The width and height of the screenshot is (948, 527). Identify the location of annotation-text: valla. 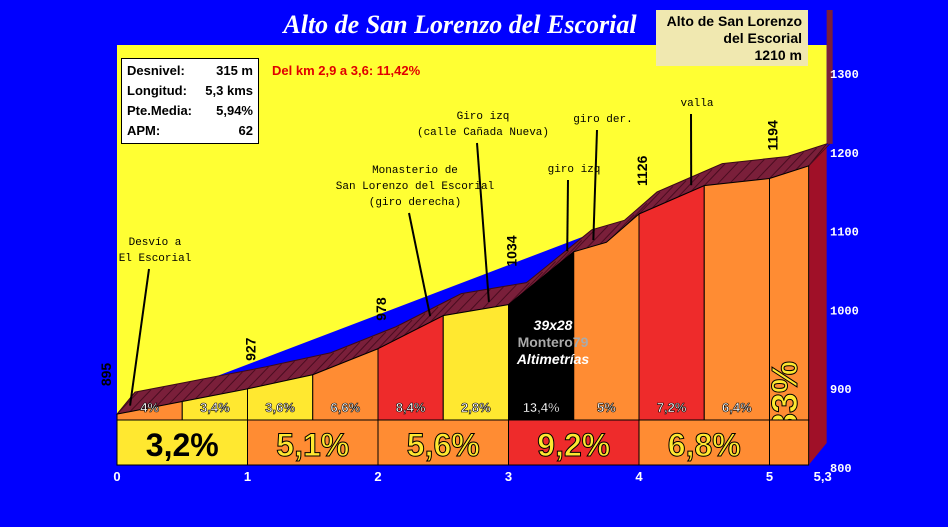
(696, 104).